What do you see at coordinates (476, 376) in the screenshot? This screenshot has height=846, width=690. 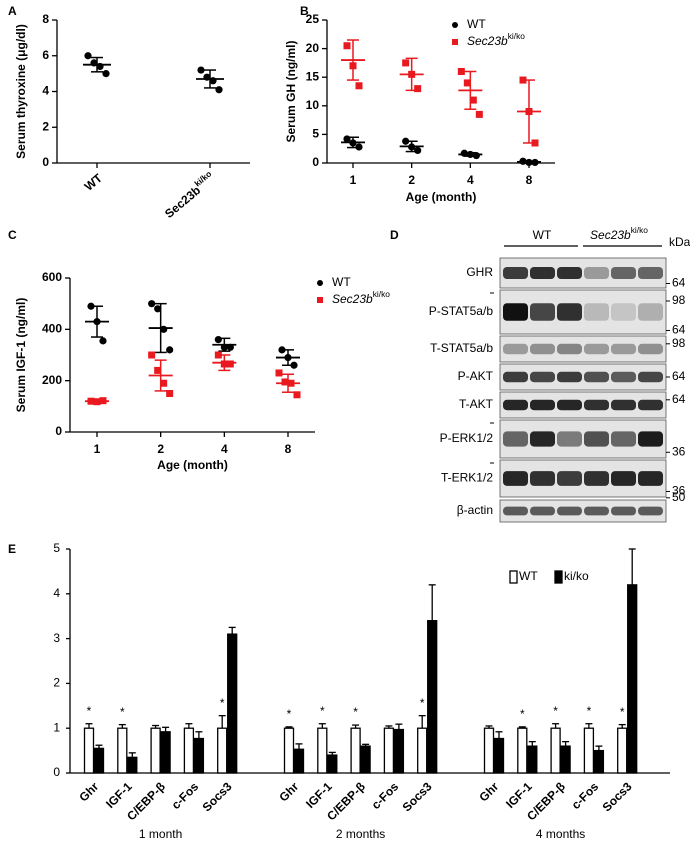 I see `row-label: P-AKT` at bounding box center [476, 376].